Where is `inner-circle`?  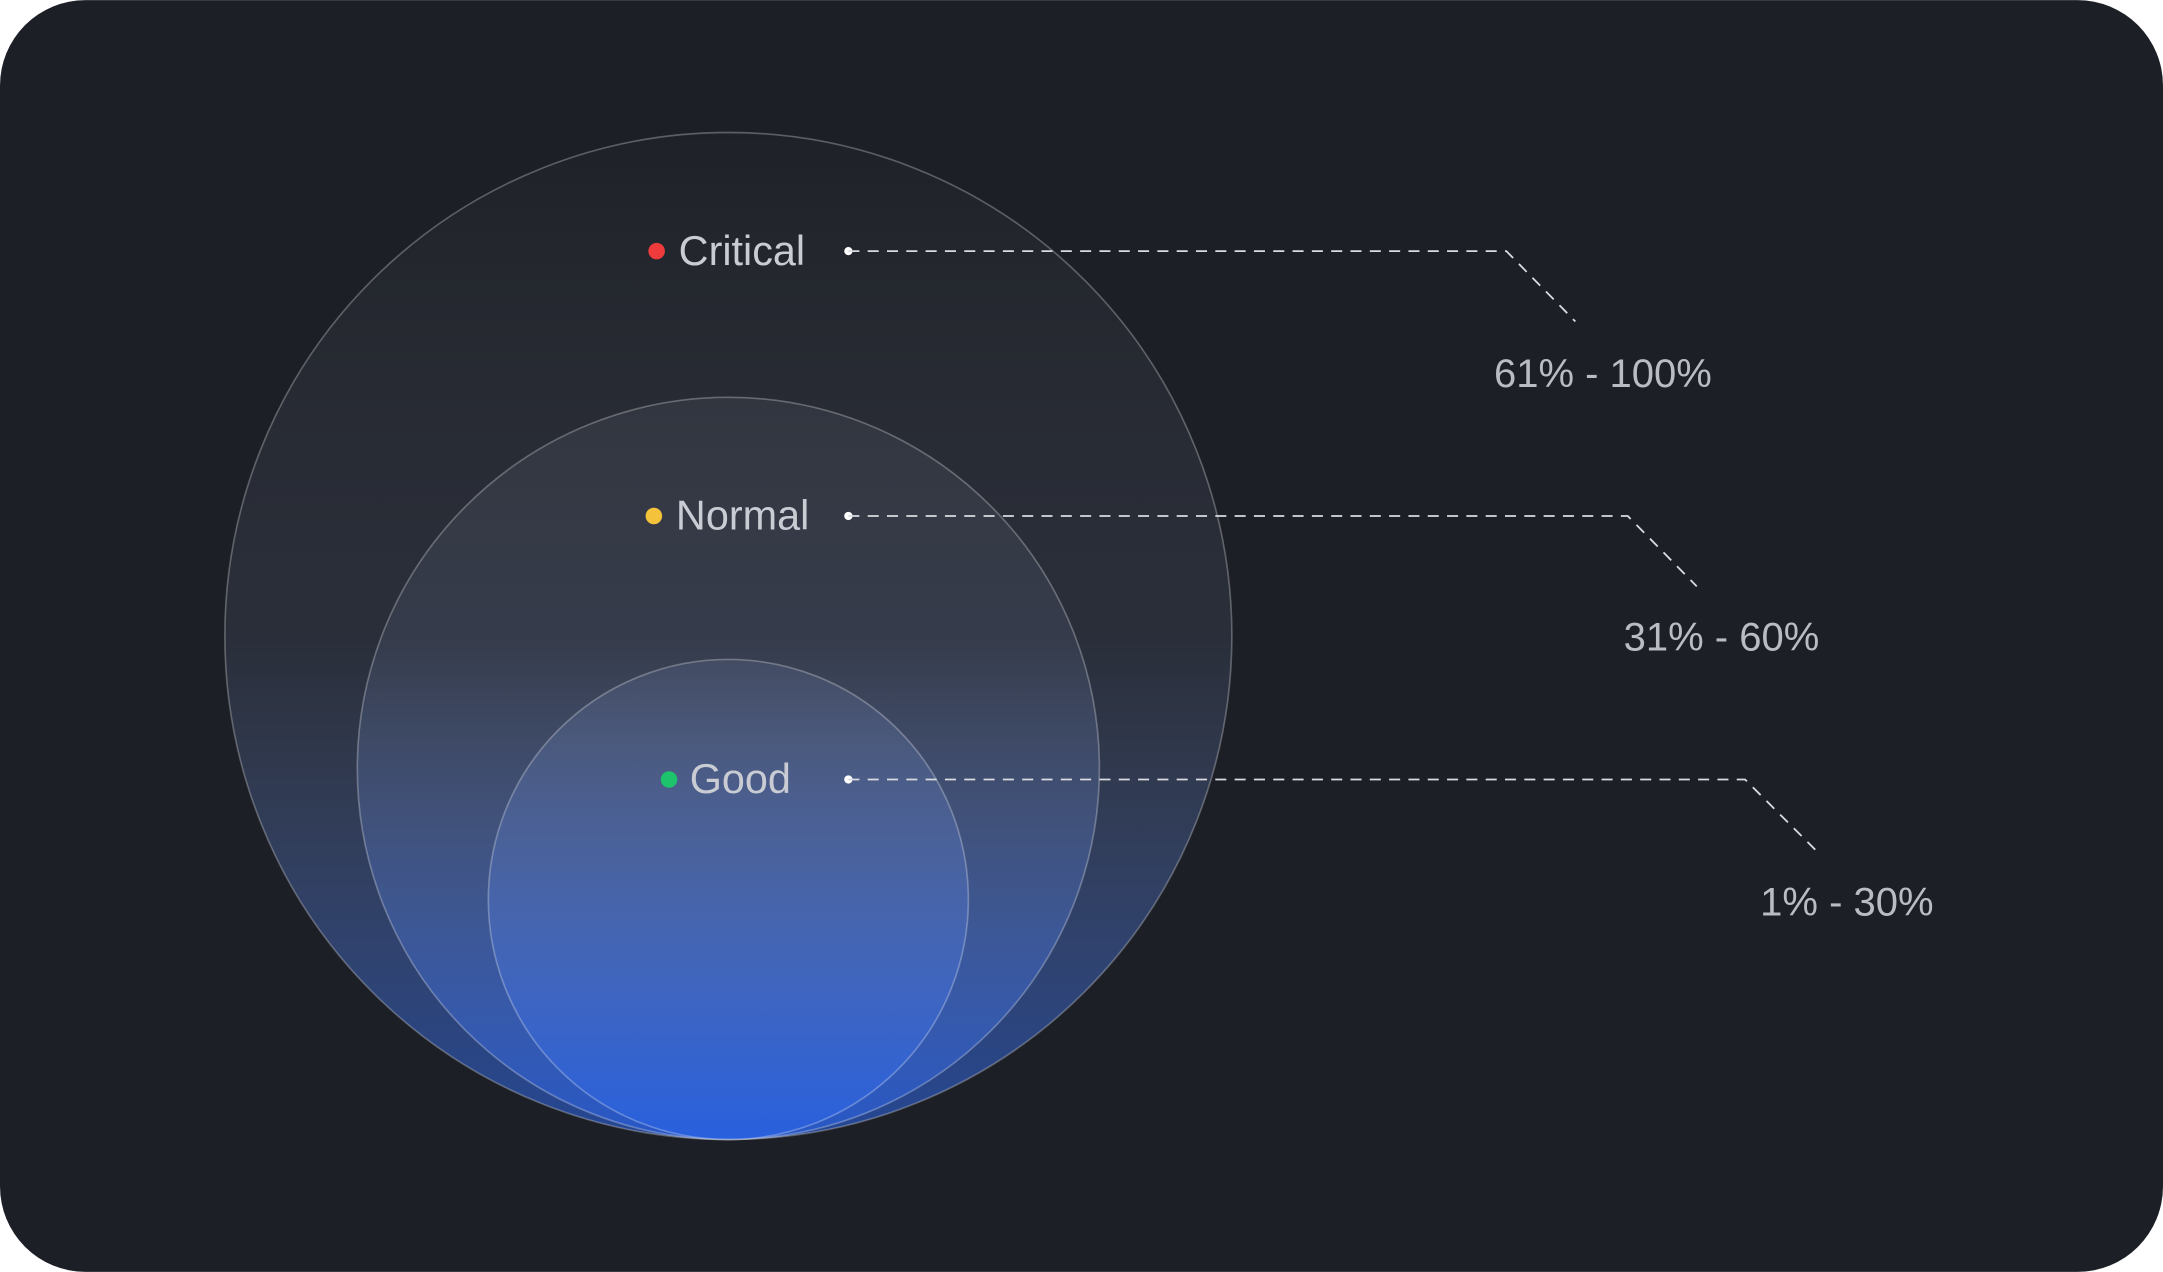 inner-circle is located at coordinates (728, 899).